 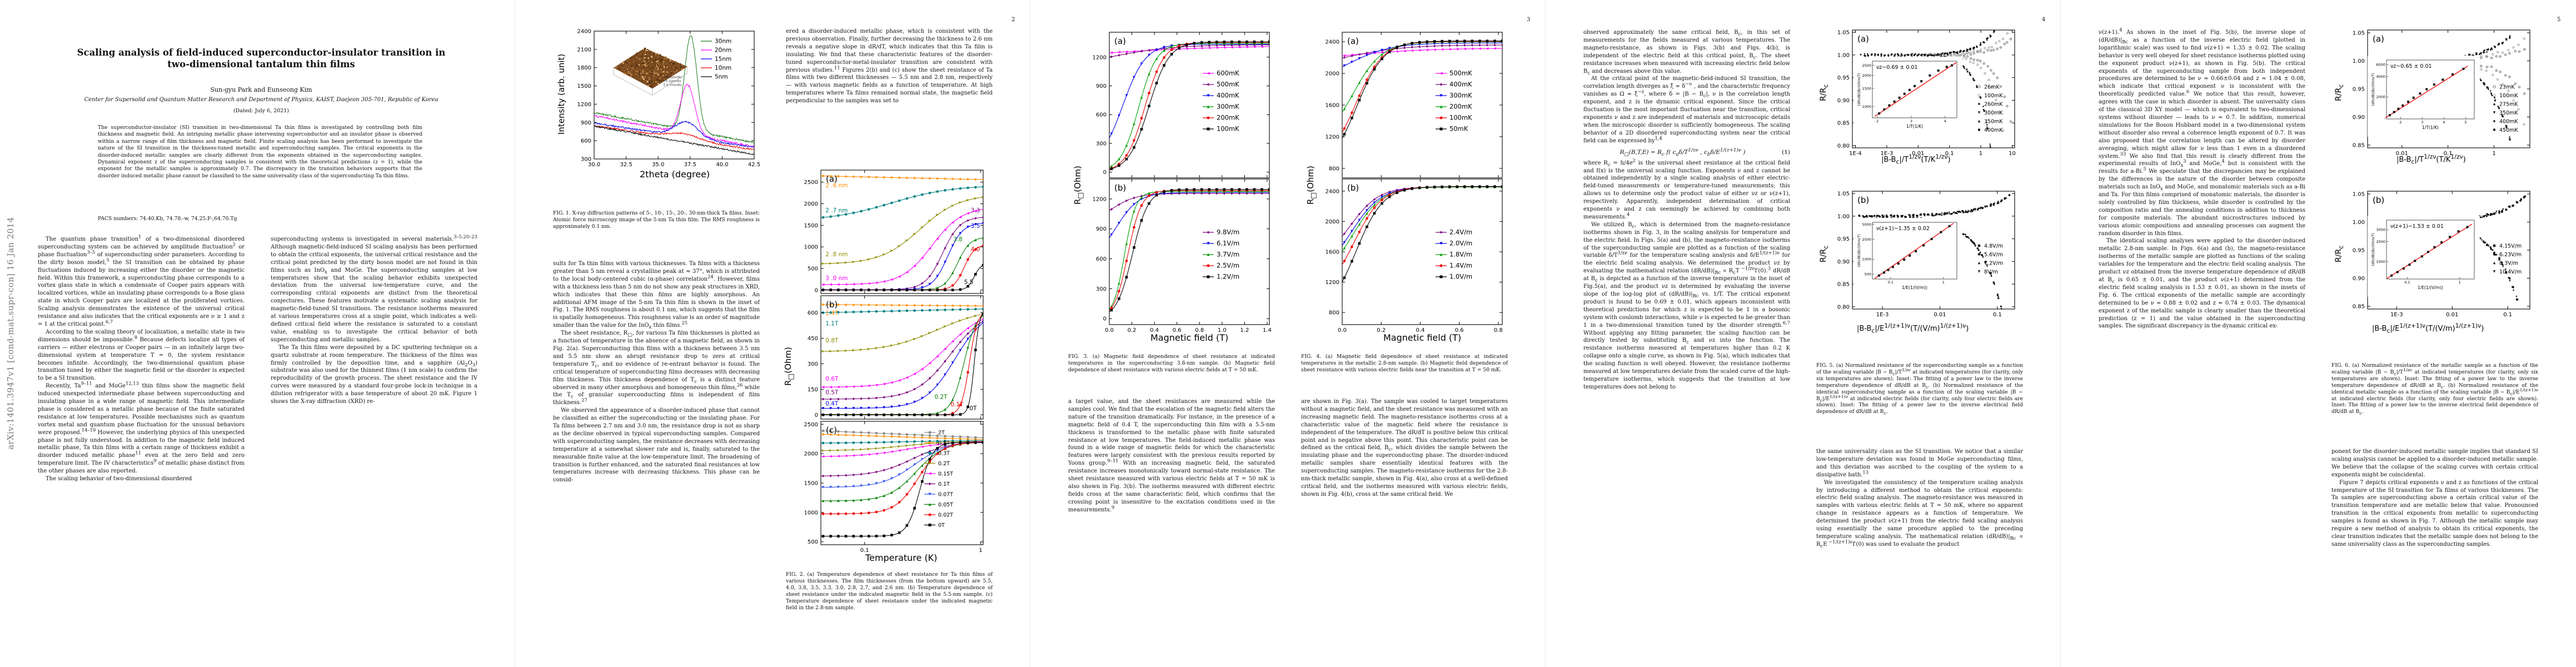 What do you see at coordinates (1332, 253) in the screenshot?
I see `svg-text: 1600` at bounding box center [1332, 253].